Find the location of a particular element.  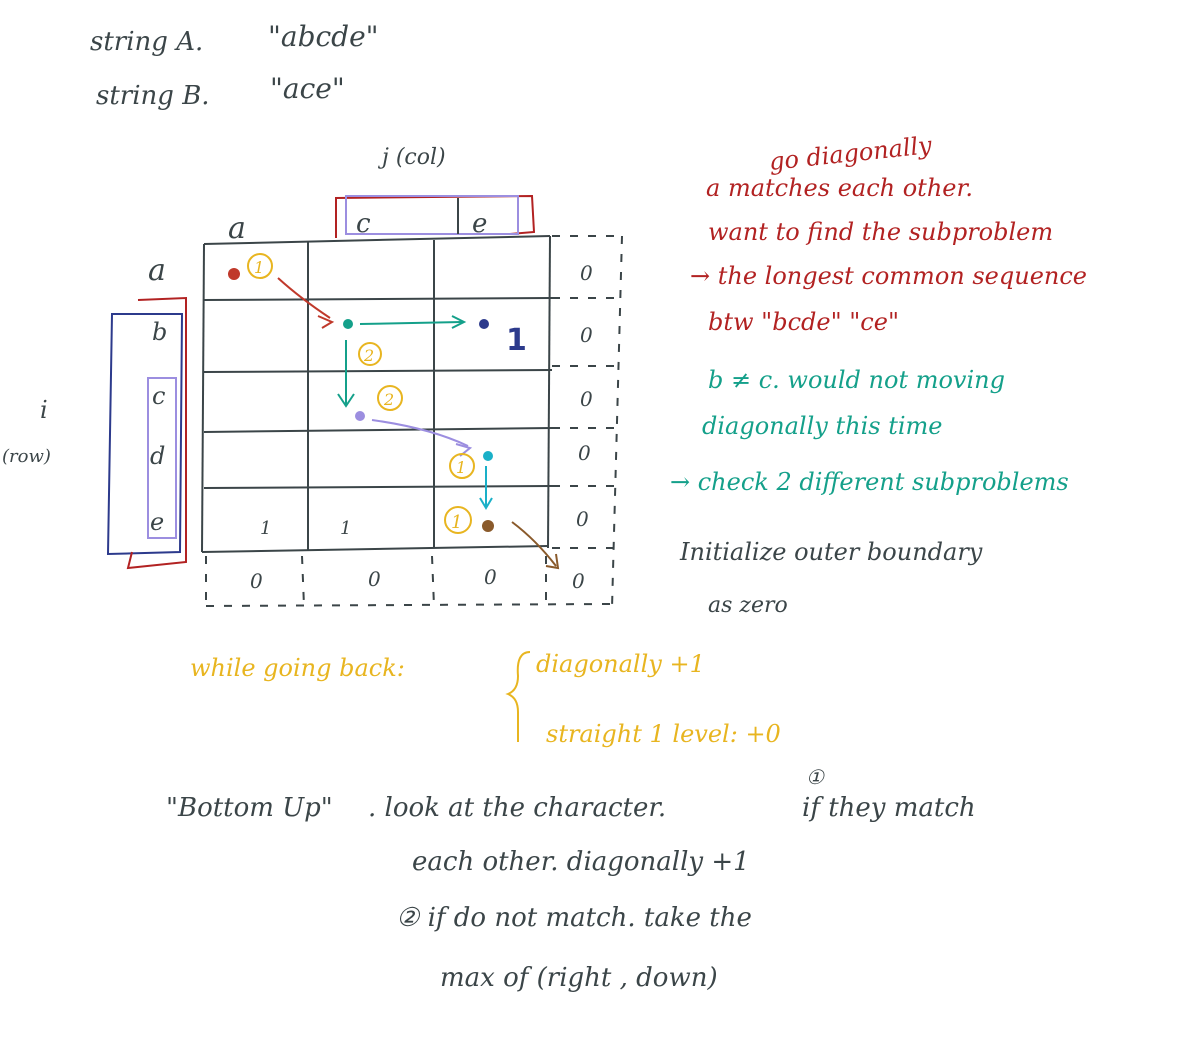

step-marker-circle-2a is located at coordinates (370, 354).